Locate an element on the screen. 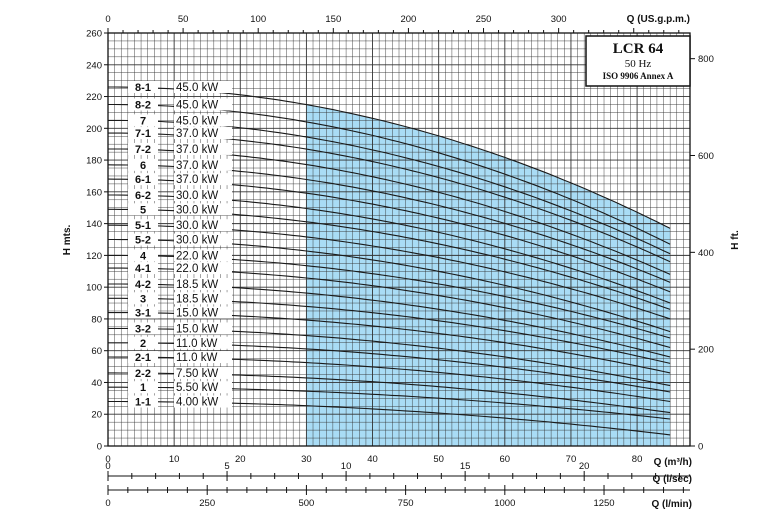  model-label: 7-2 is located at coordinates (143, 150).